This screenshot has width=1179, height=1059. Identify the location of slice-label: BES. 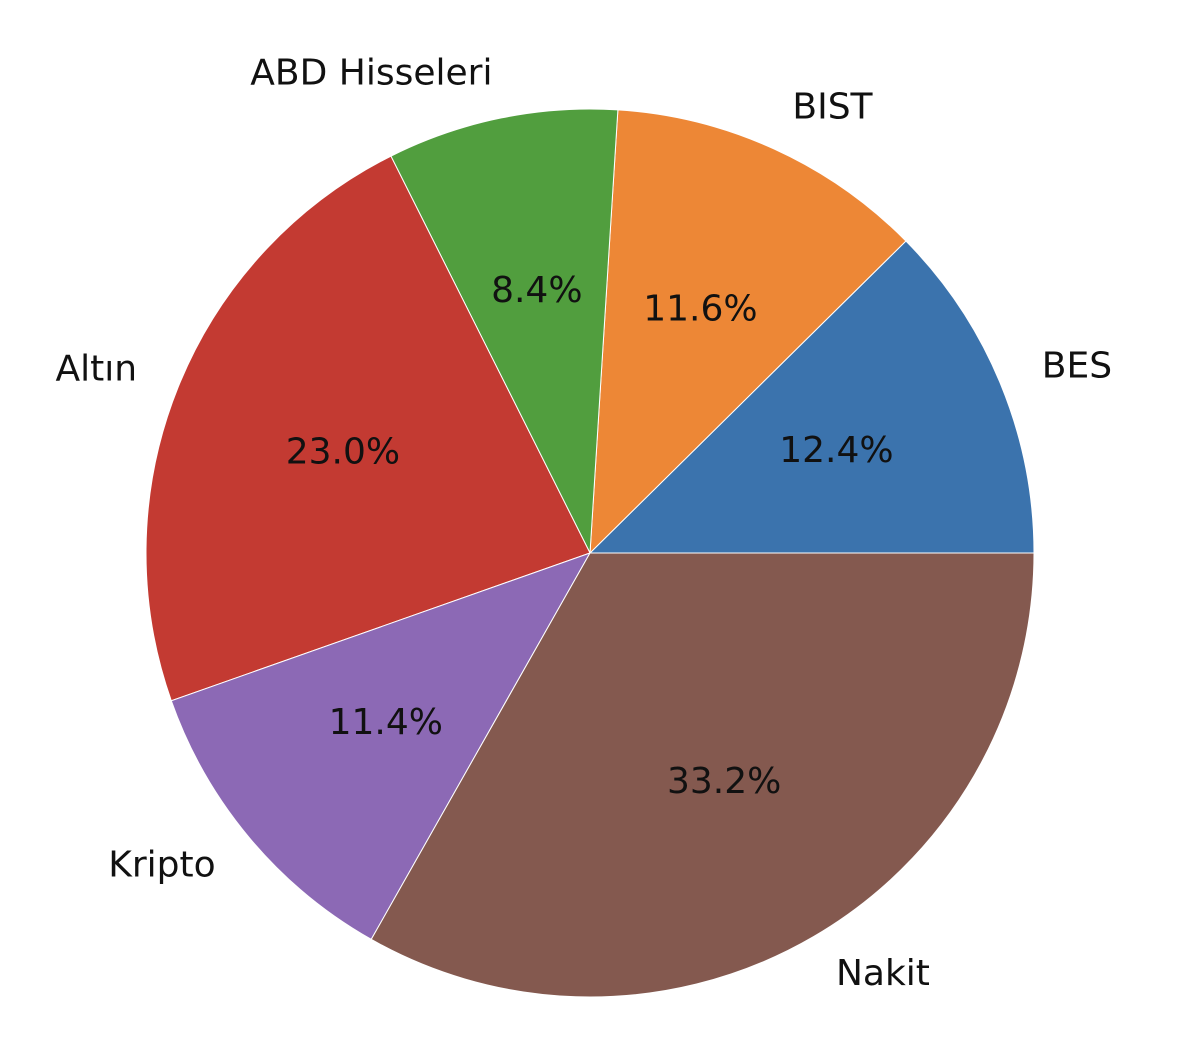
(1077, 366).